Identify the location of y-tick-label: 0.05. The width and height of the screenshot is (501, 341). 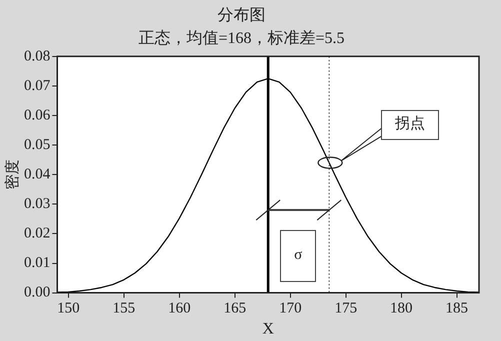
(37, 144).